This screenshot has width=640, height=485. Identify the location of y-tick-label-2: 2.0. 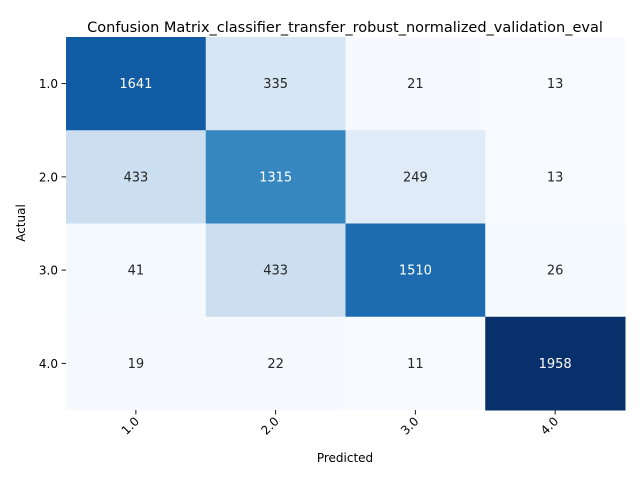
(48, 177).